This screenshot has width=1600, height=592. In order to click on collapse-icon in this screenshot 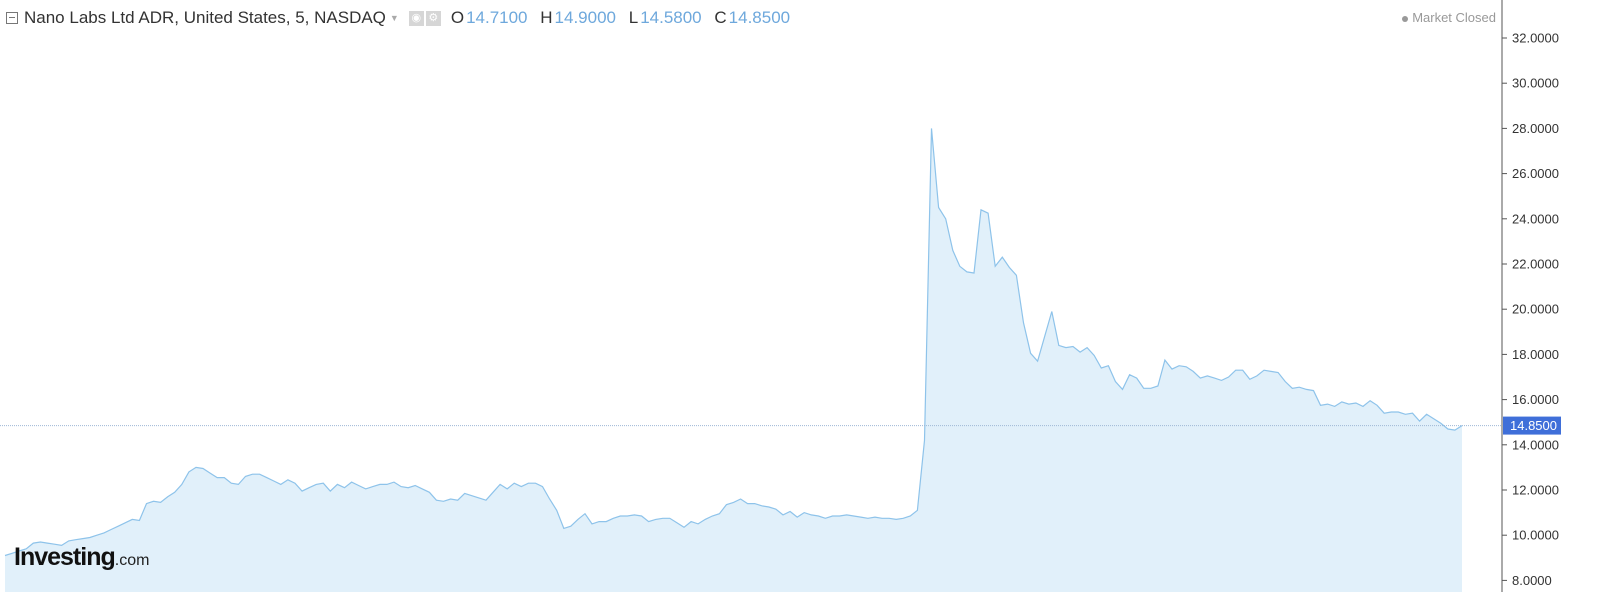, I will do `click(12, 18)`.